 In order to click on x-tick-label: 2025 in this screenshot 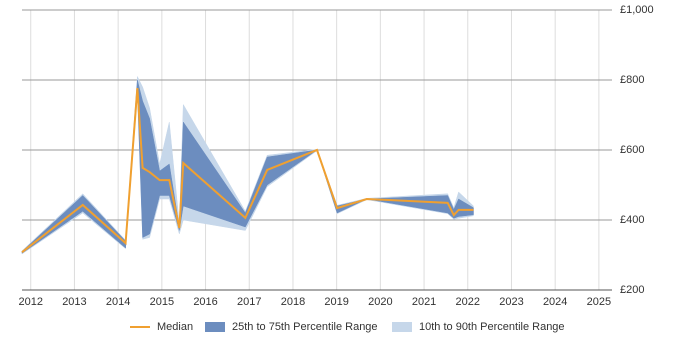, I will do `click(599, 302)`.